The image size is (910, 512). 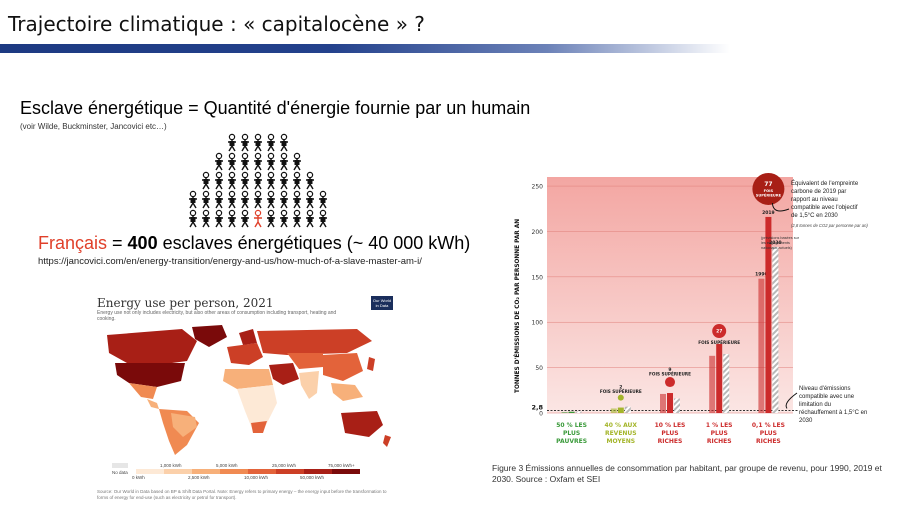 I want to click on annotation-top: compatible avec l'objectif, so click(x=824, y=208).